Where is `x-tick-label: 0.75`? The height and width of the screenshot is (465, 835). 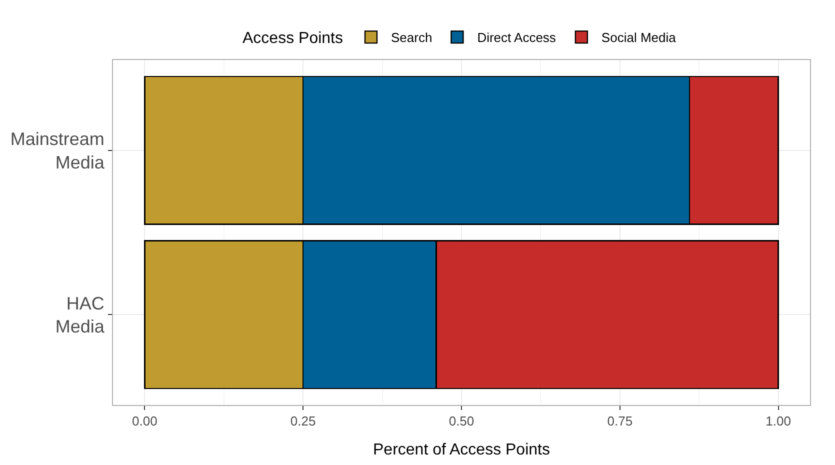 x-tick-label: 0.75 is located at coordinates (620, 421).